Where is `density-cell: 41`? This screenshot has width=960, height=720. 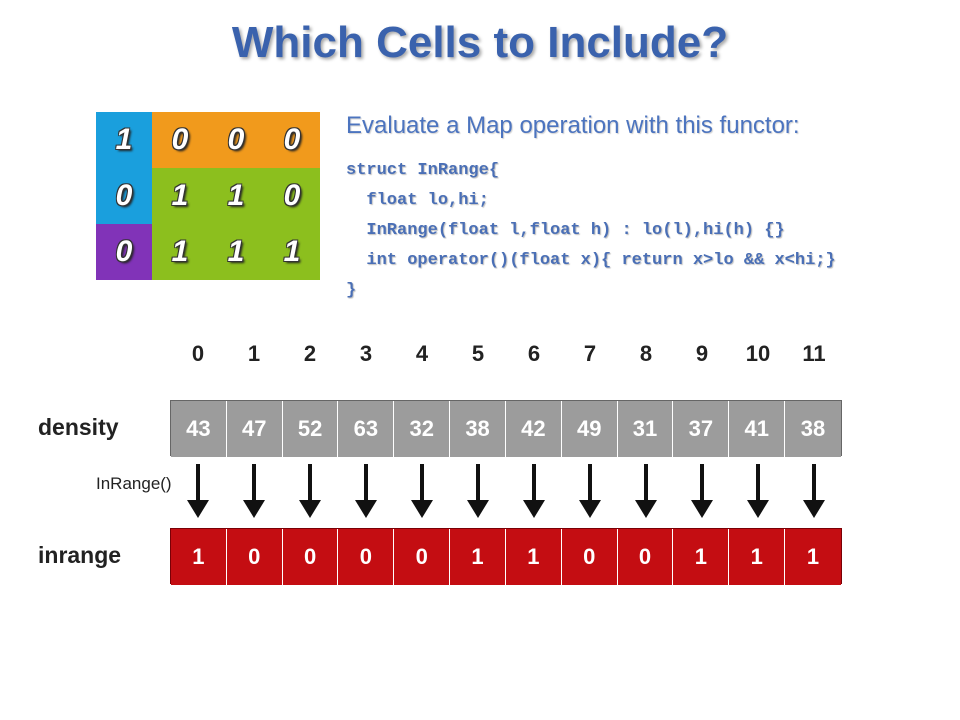
density-cell: 41 is located at coordinates (757, 429).